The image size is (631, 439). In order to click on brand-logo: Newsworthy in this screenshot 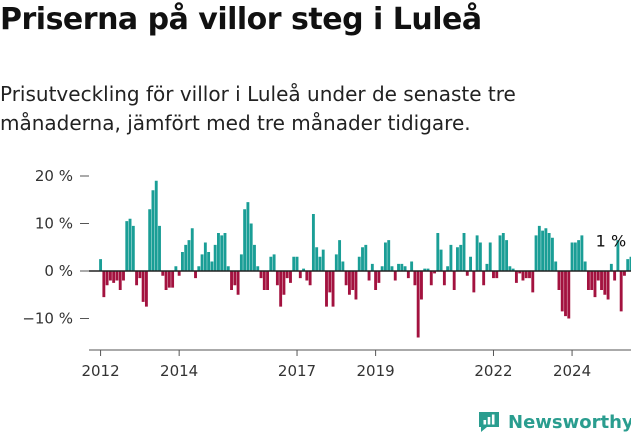, I will do `click(553, 422)`.